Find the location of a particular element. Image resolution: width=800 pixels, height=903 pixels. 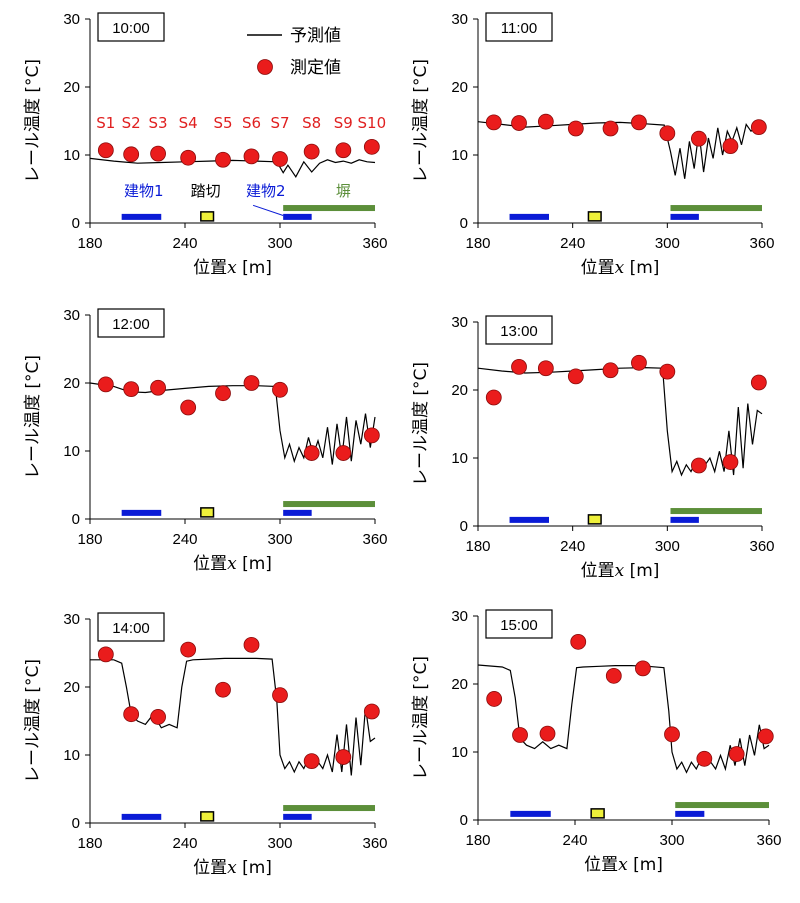

crossing-marker is located at coordinates (207, 816).